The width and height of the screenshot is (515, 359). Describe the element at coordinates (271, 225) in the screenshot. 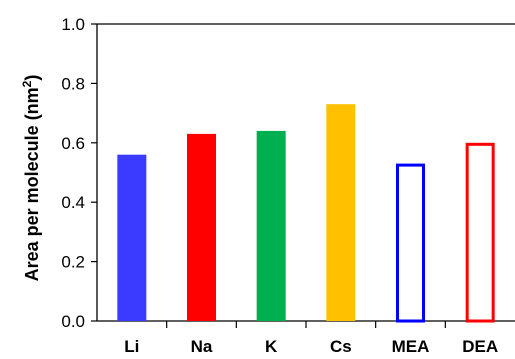

I see `bar-k` at that location.